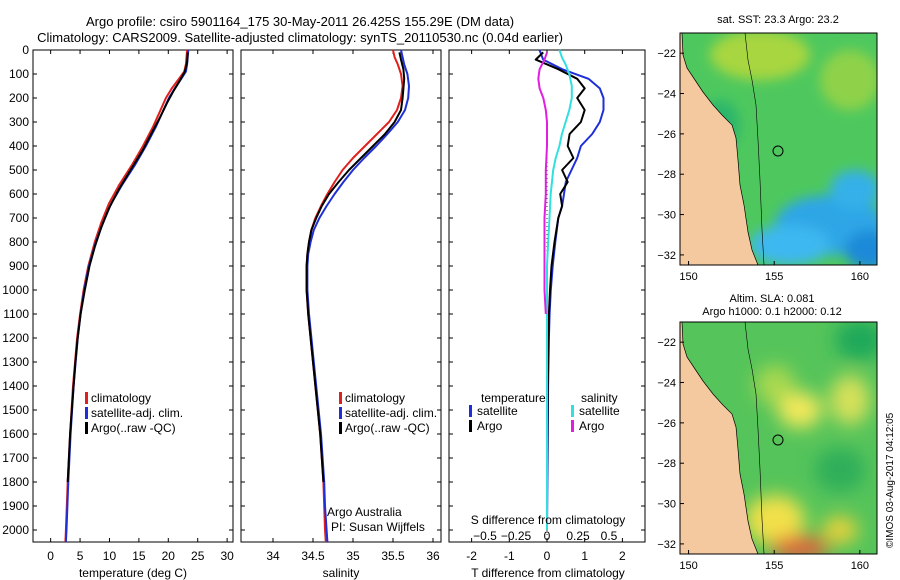 Image resolution: width=900 pixels, height=580 pixels. Describe the element at coordinates (772, 299) in the screenshot. I see `sla-title-line1: Altim. SLA: 0.081` at that location.